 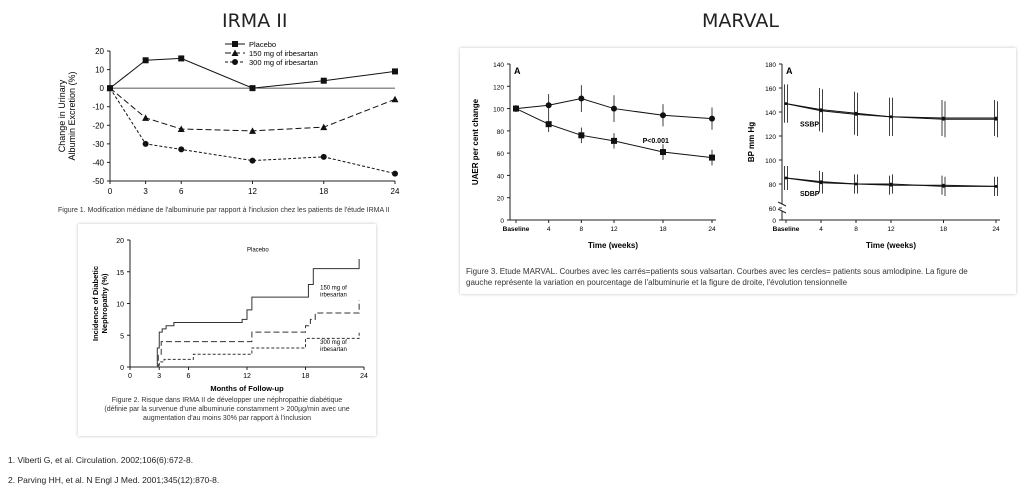 What do you see at coordinates (98, 162) in the screenshot?
I see `fig1-y-tick-label: -40` at bounding box center [98, 162].